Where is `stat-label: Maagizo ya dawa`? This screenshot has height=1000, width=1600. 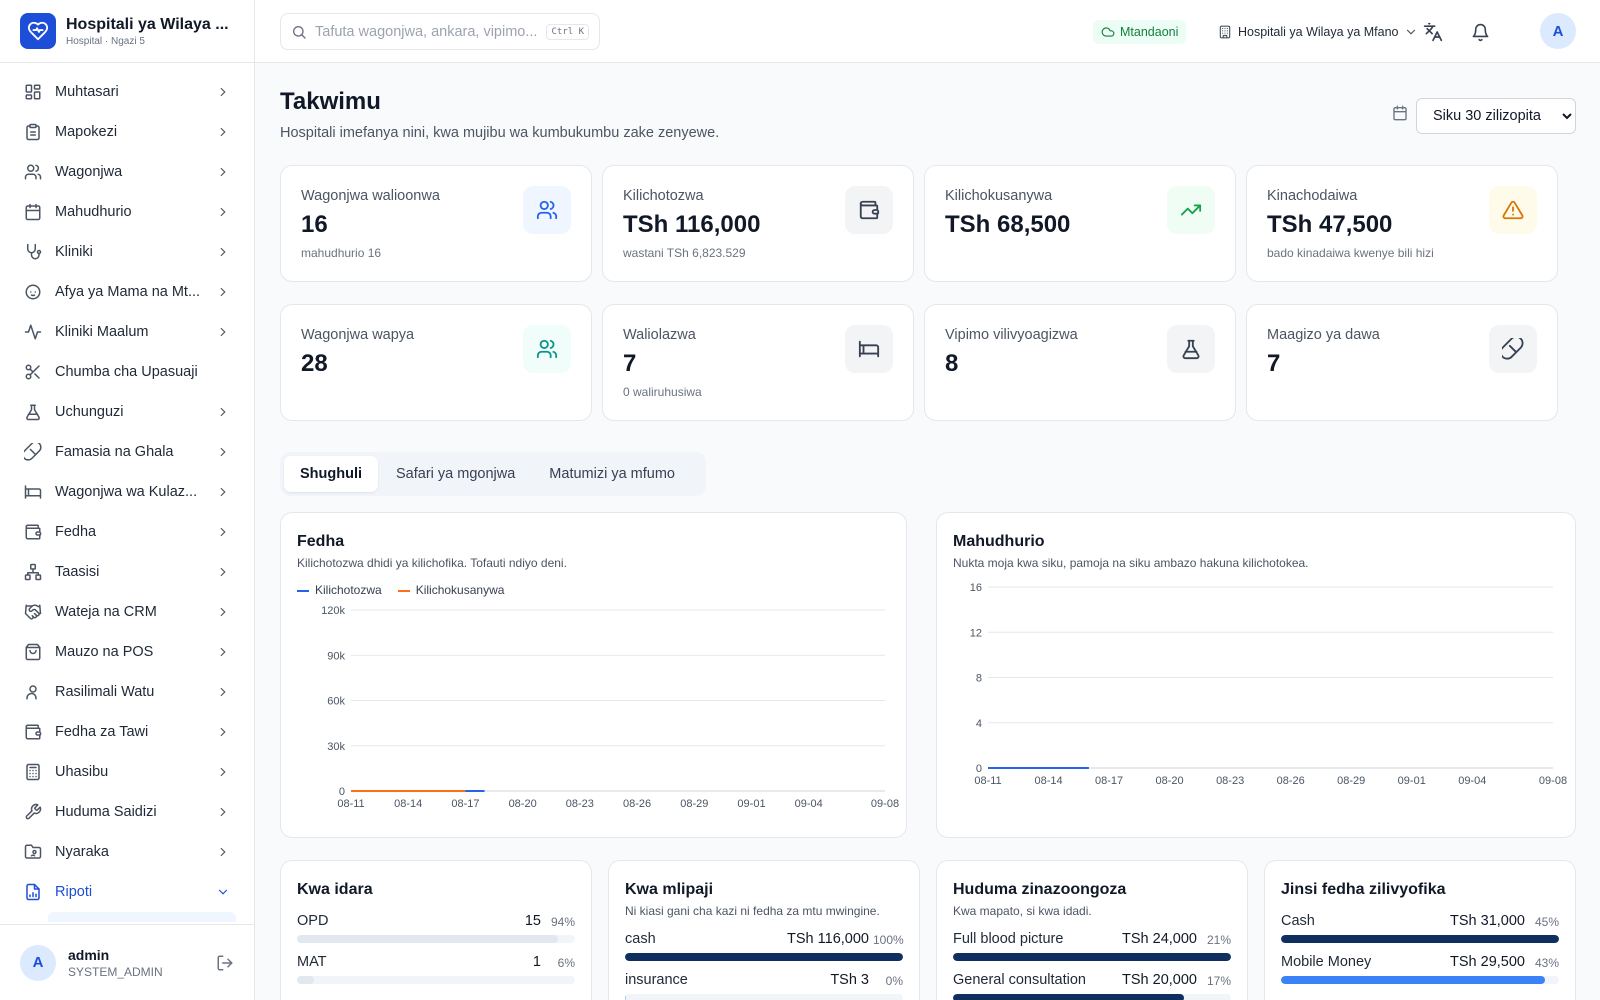
stat-label: Maagizo ya dawa is located at coordinates (1323, 335).